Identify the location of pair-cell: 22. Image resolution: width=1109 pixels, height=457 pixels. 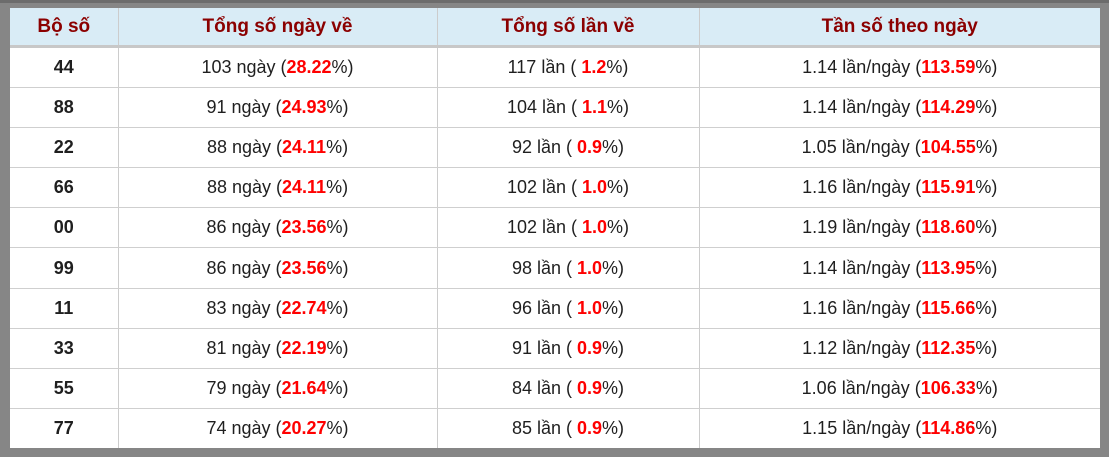
(64, 148).